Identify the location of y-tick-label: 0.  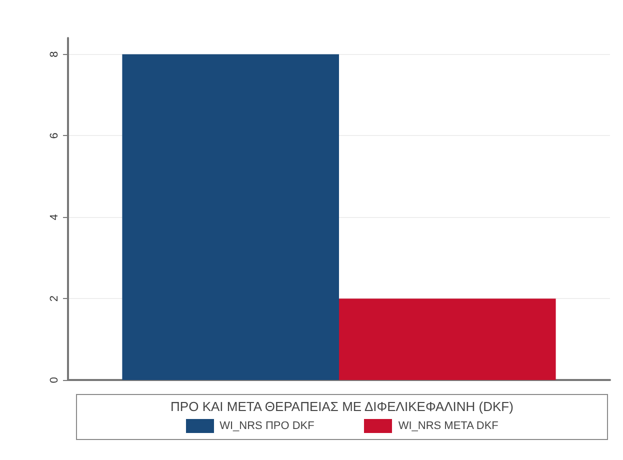
(54, 380).